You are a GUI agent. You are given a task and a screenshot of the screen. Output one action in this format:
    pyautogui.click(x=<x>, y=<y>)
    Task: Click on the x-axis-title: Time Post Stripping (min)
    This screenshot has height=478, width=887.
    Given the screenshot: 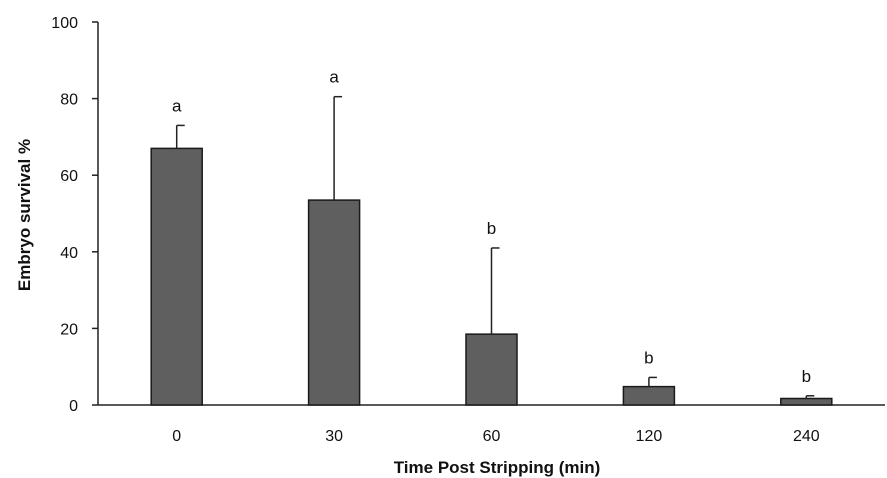 What is the action you would take?
    pyautogui.click(x=497, y=467)
    